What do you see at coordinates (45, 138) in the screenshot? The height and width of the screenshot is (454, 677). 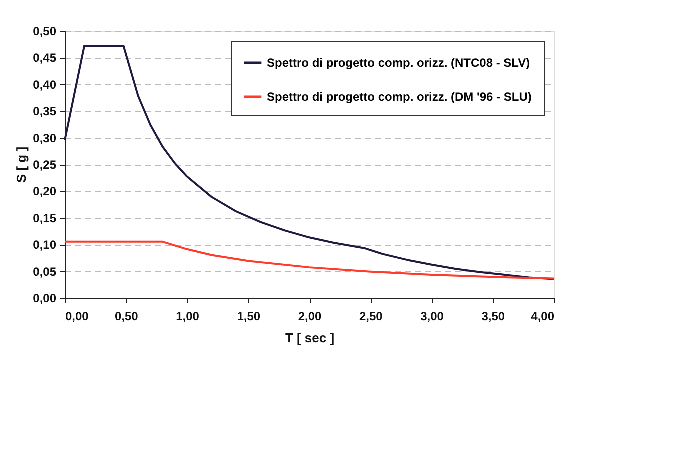 I see `y-tick-label: 0,30` at bounding box center [45, 138].